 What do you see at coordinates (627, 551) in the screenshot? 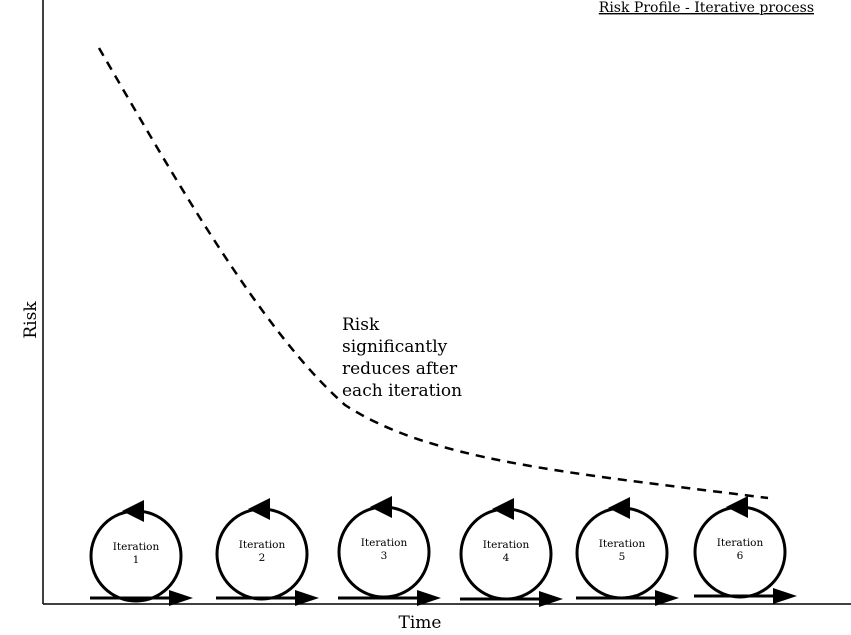
I see `iteration-cycle: Iteration 5` at bounding box center [627, 551].